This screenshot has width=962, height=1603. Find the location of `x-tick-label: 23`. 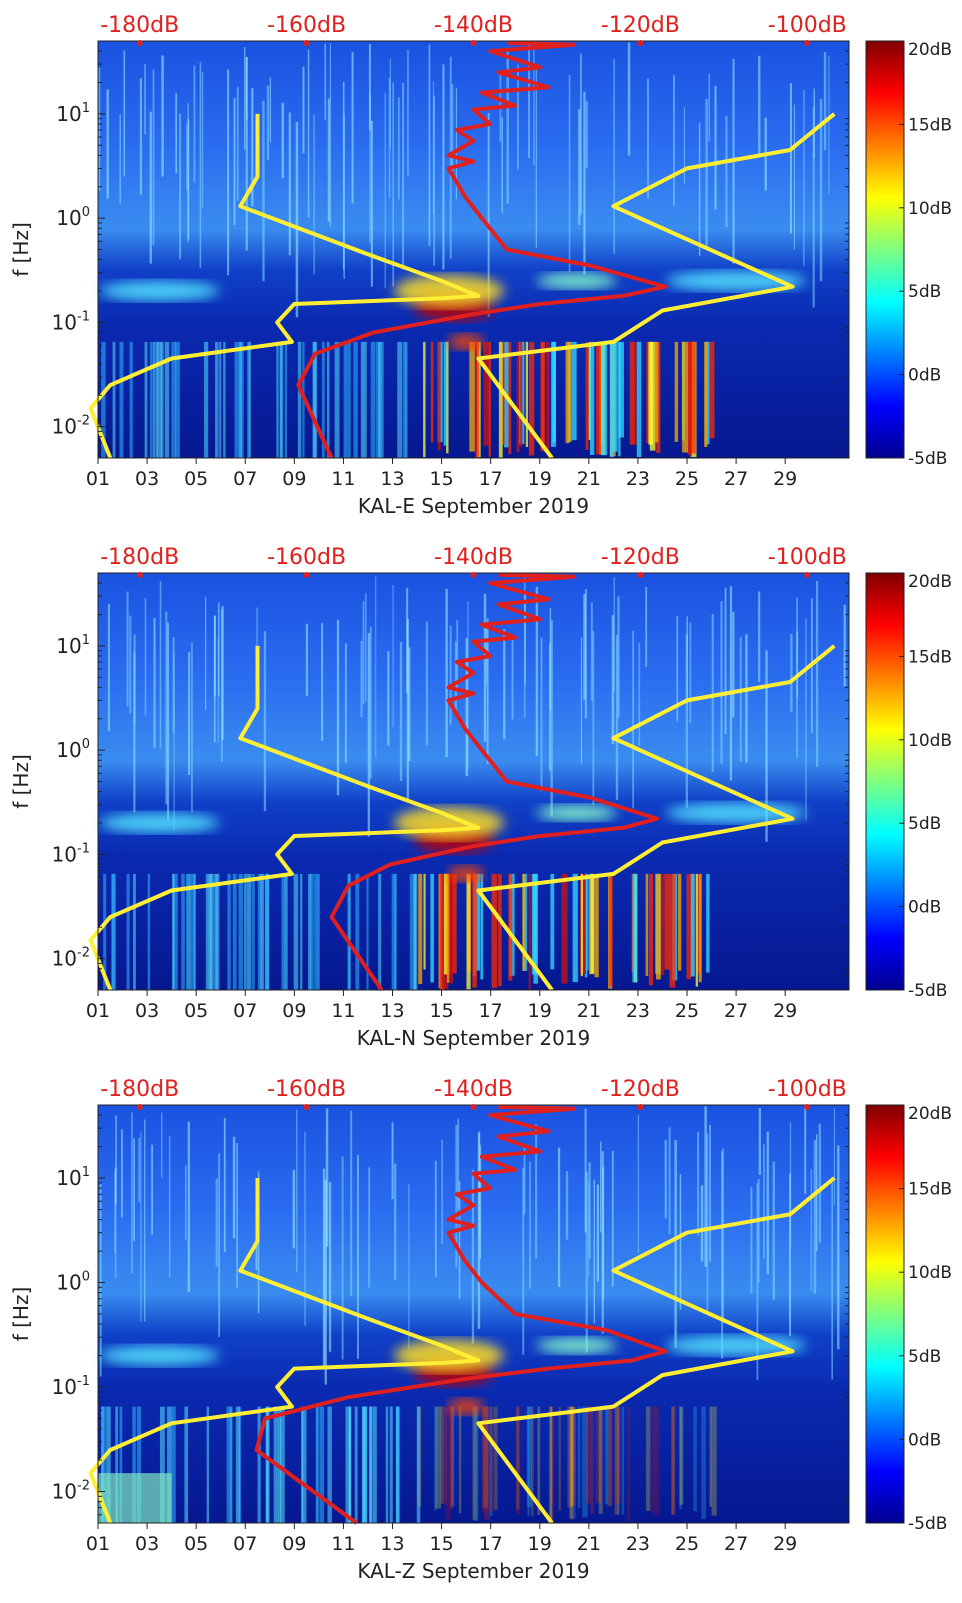

x-tick-label: 23 is located at coordinates (638, 479).